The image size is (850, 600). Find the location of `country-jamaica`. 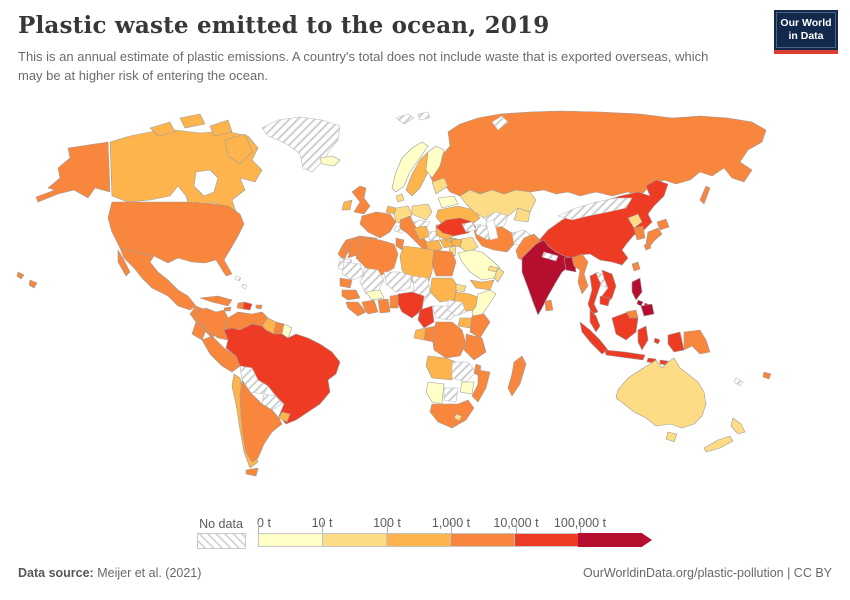

country-jamaica is located at coordinates (227, 309).